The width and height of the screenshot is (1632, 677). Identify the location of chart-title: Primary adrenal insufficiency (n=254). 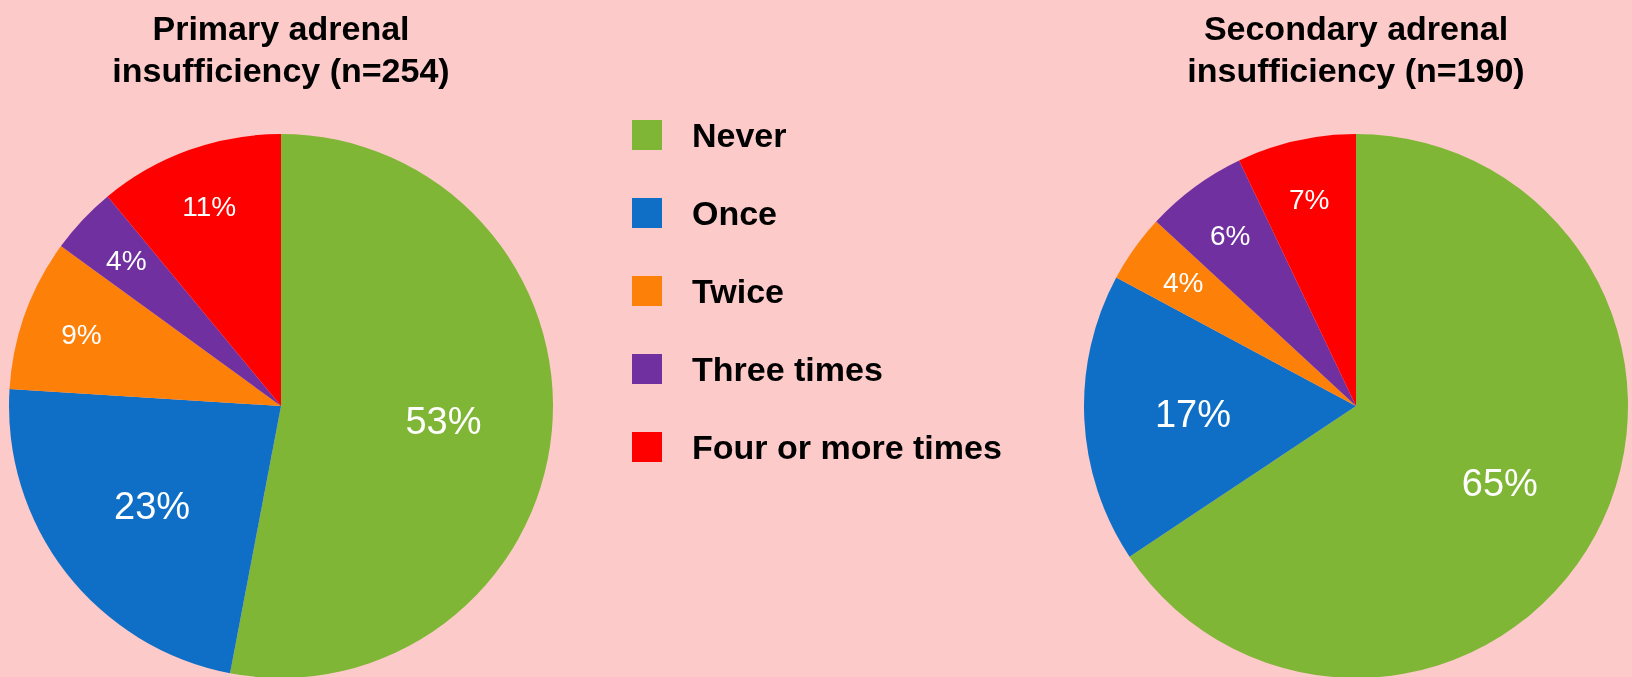
(281, 49).